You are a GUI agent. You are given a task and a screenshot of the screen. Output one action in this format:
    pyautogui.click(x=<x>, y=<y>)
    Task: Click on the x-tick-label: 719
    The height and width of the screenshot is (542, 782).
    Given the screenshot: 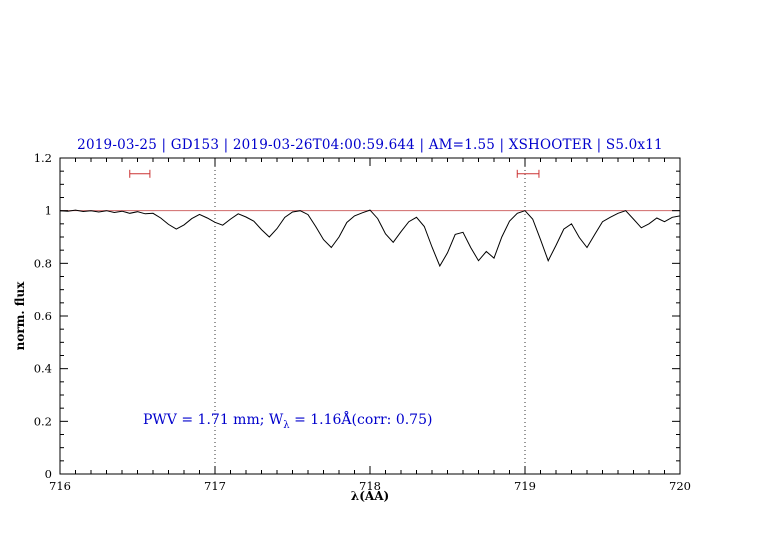 What is the action you would take?
    pyautogui.click(x=525, y=486)
    